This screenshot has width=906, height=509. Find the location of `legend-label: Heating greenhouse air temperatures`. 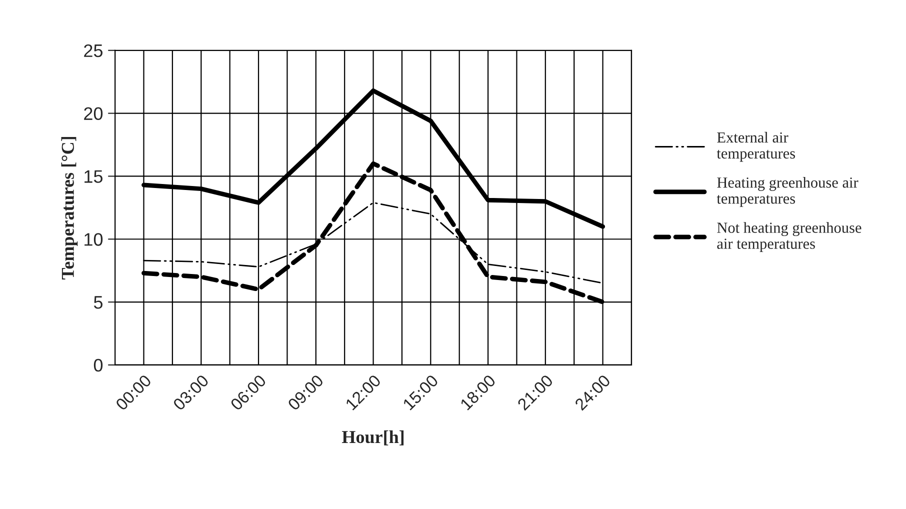

legend-label: Heating greenhouse air temperatures is located at coordinates (787, 191).